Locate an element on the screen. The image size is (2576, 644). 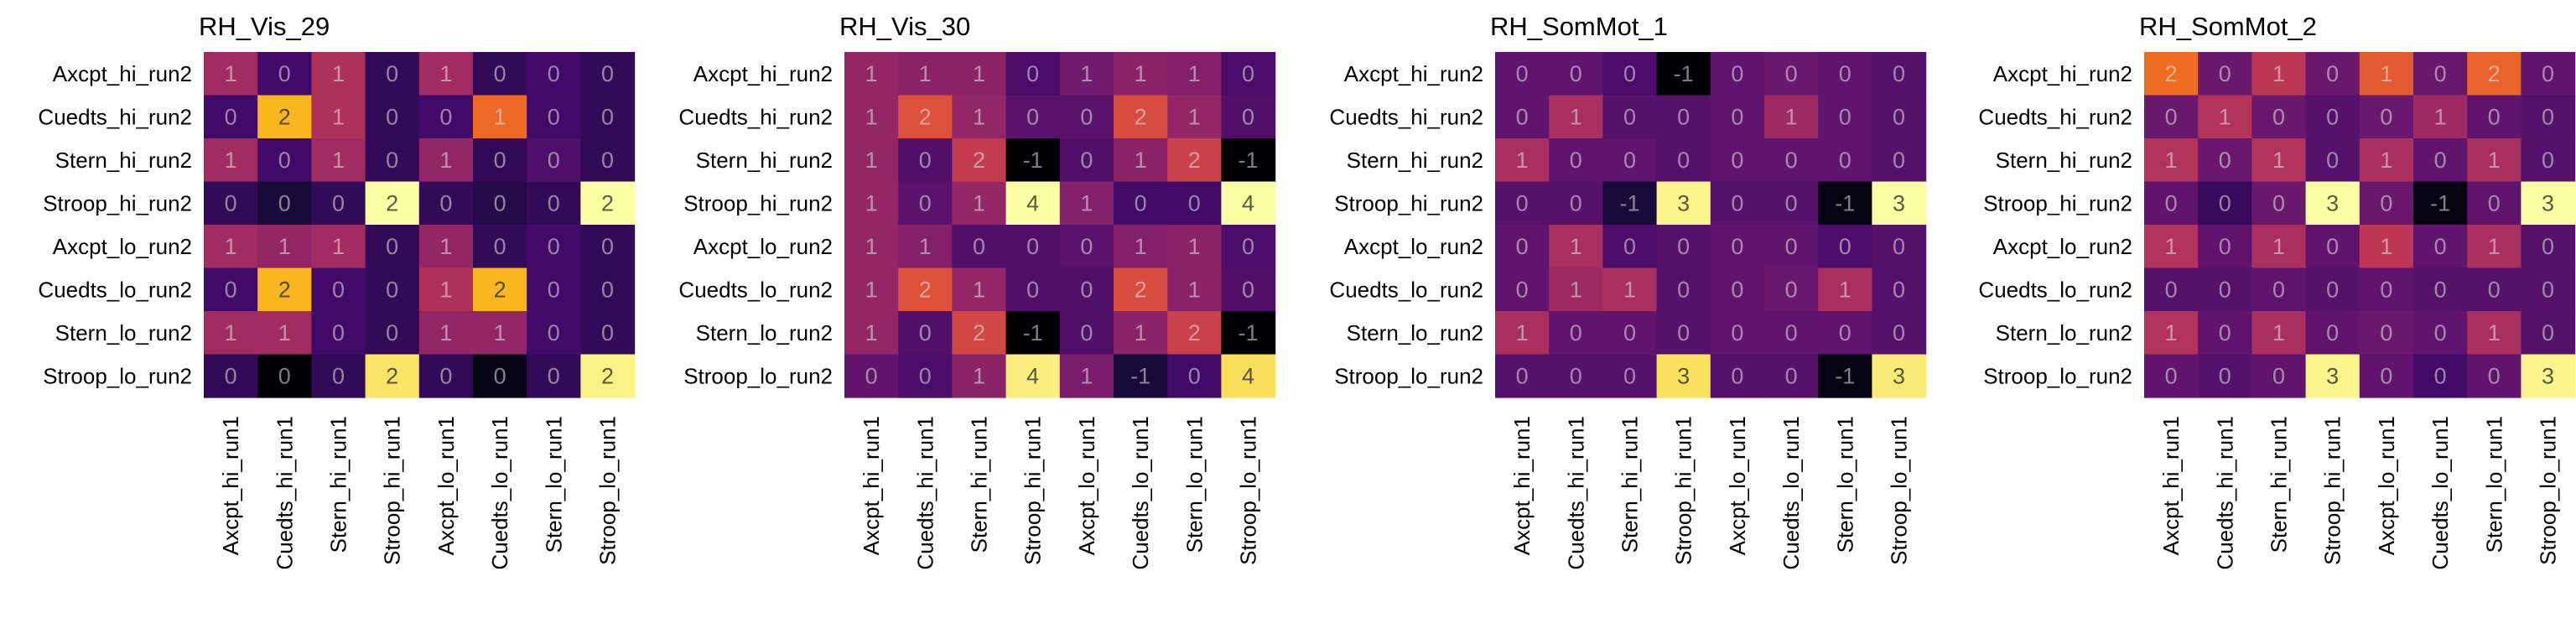
chart-title: RH_Vis_30 is located at coordinates (904, 26).